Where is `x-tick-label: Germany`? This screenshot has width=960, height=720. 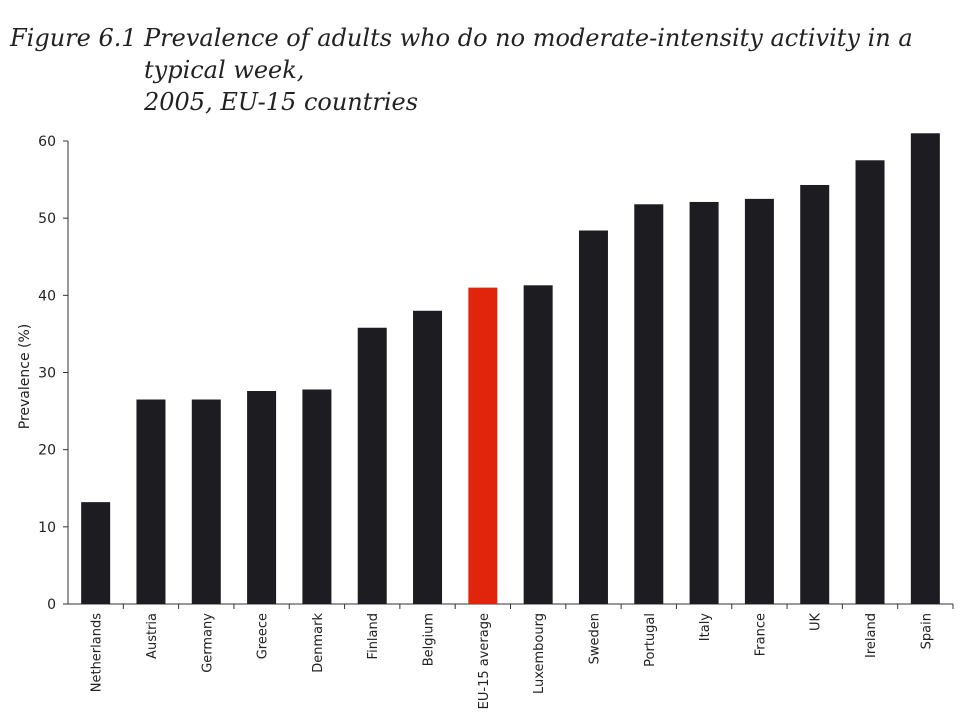 x-tick-label: Germany is located at coordinates (207, 643).